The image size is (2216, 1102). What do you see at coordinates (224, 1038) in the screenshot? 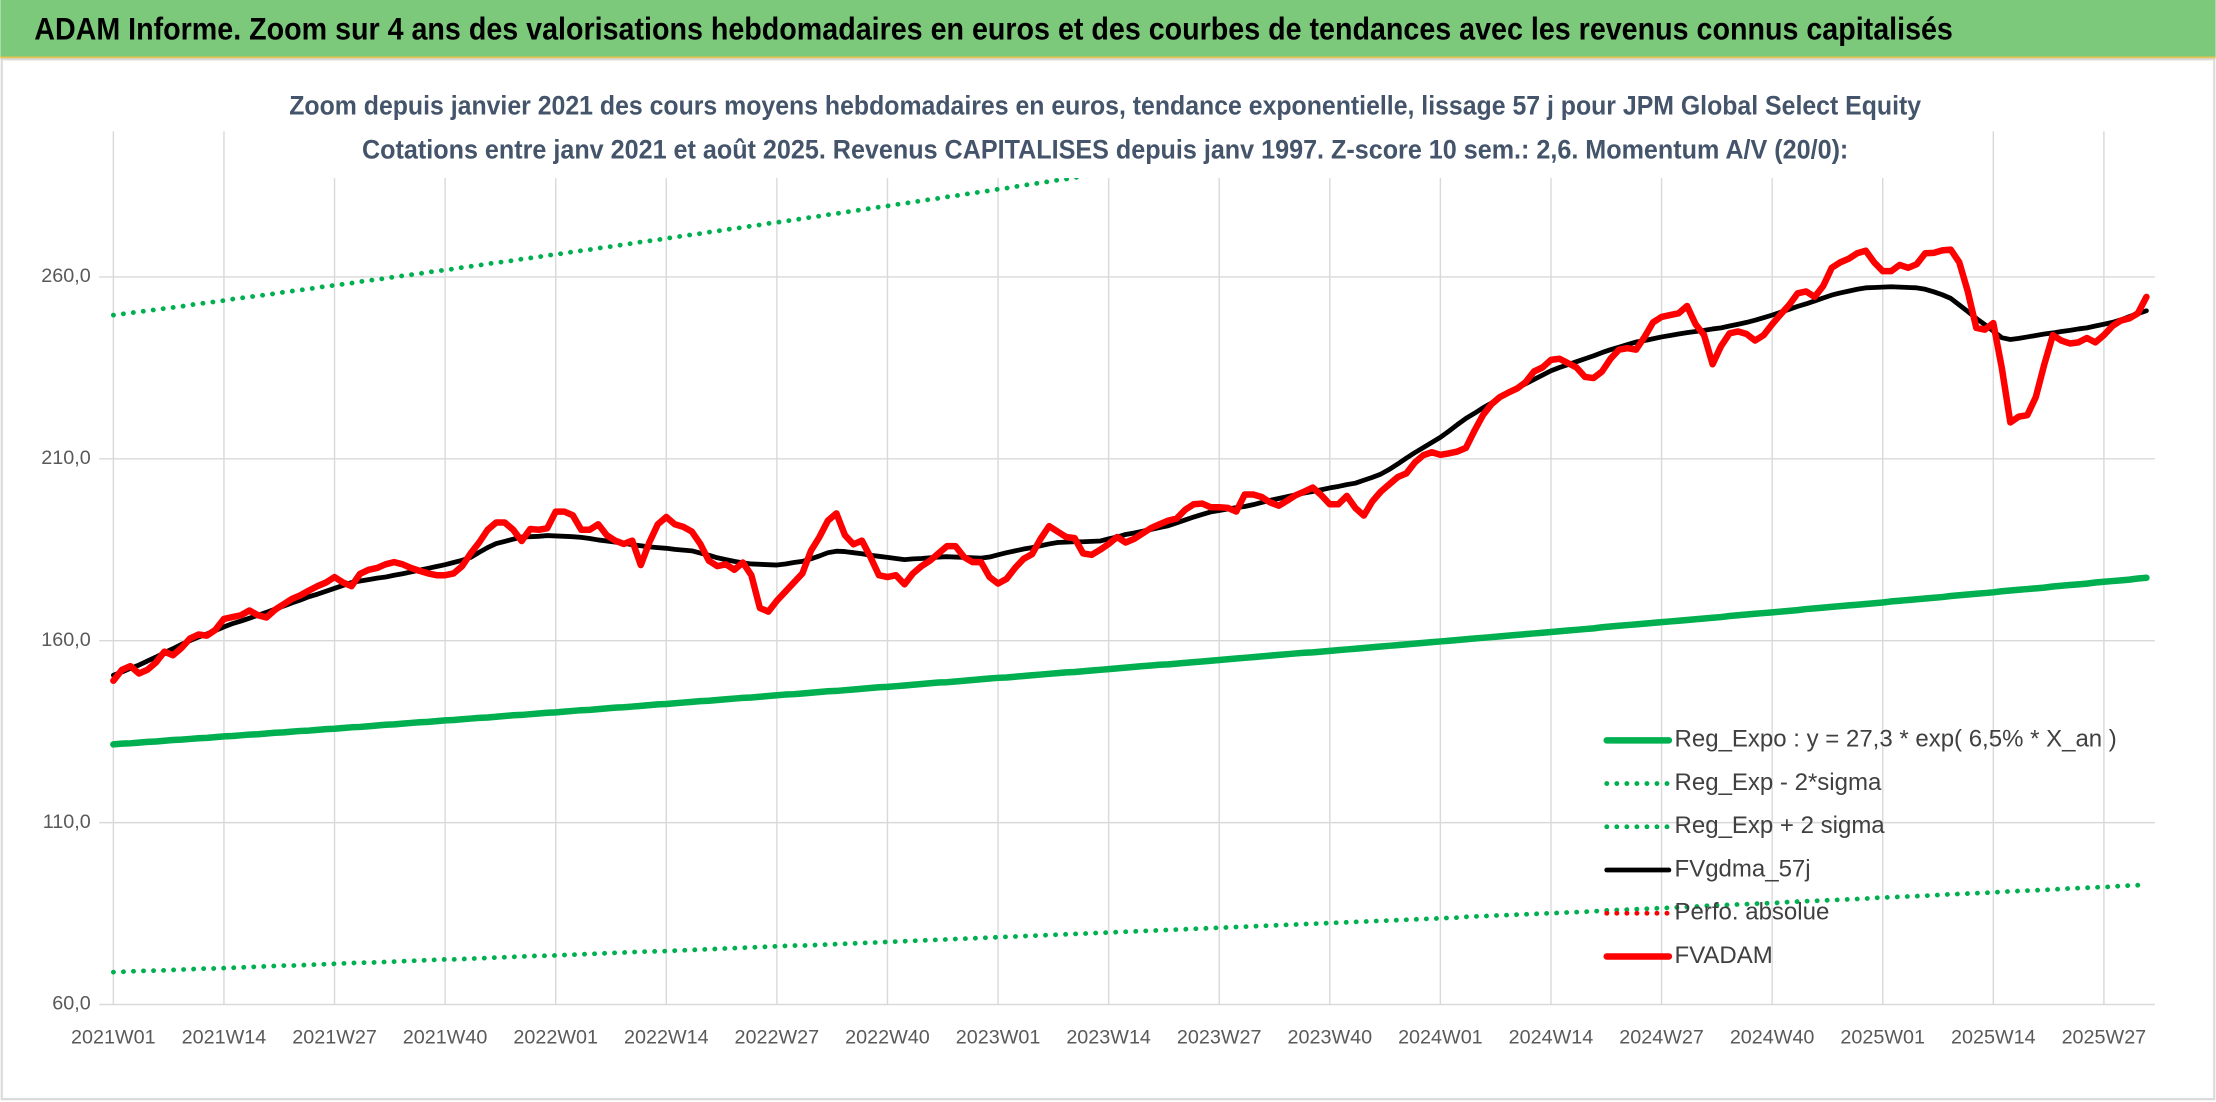
I see `x-tick-label: 2021W14` at bounding box center [224, 1038].